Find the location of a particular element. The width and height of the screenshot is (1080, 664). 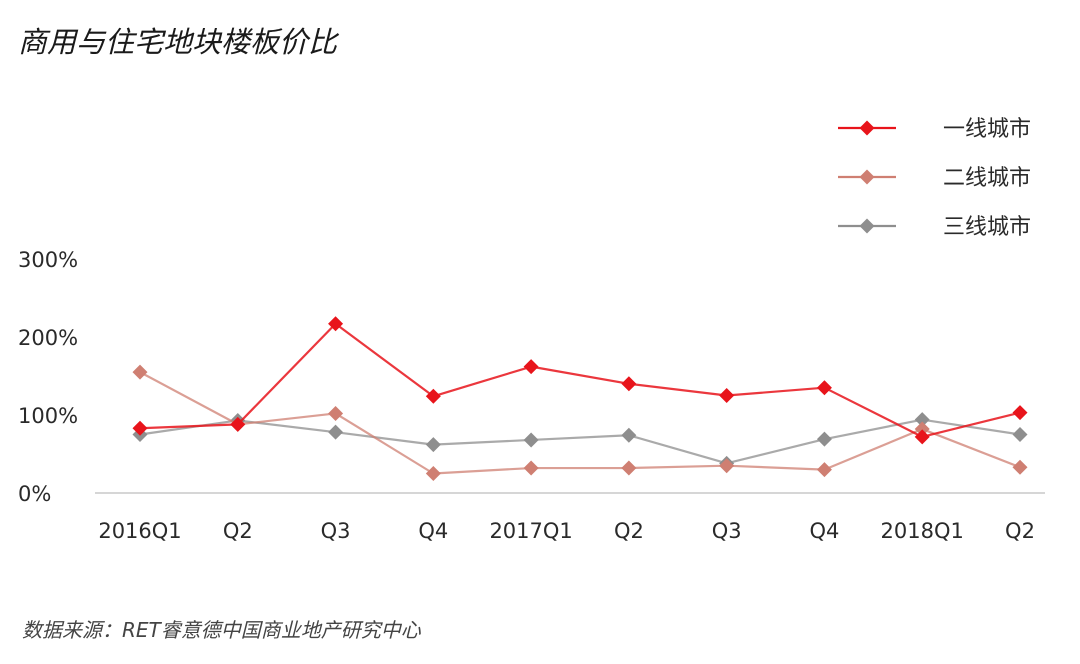

legend-item: 三线城市 is located at coordinates (934, 227).